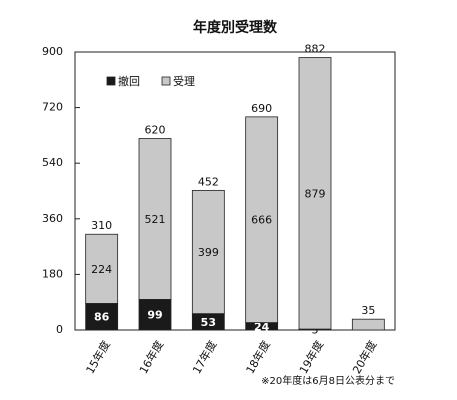 This screenshot has width=457, height=400. I want to click on y-tick-label: 360, so click(52, 218).